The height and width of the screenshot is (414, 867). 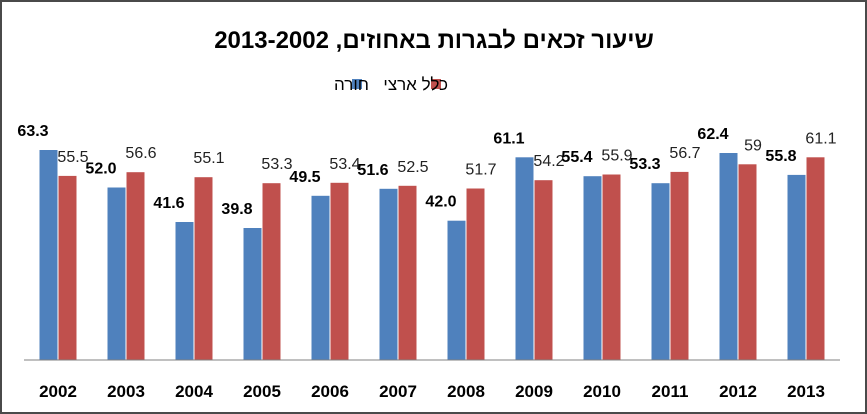 I want to click on chart-title: שיעור זכאים לבגרות באחוזים, 2013-2002, so click(x=434, y=40).